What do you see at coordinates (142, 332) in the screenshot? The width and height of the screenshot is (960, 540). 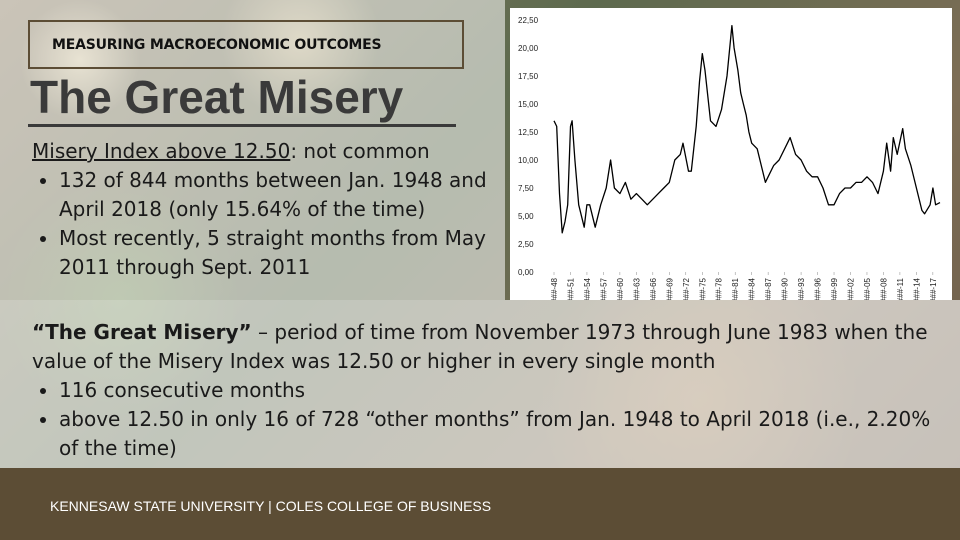 I see `lead-bold: “The Great Misery”` at bounding box center [142, 332].